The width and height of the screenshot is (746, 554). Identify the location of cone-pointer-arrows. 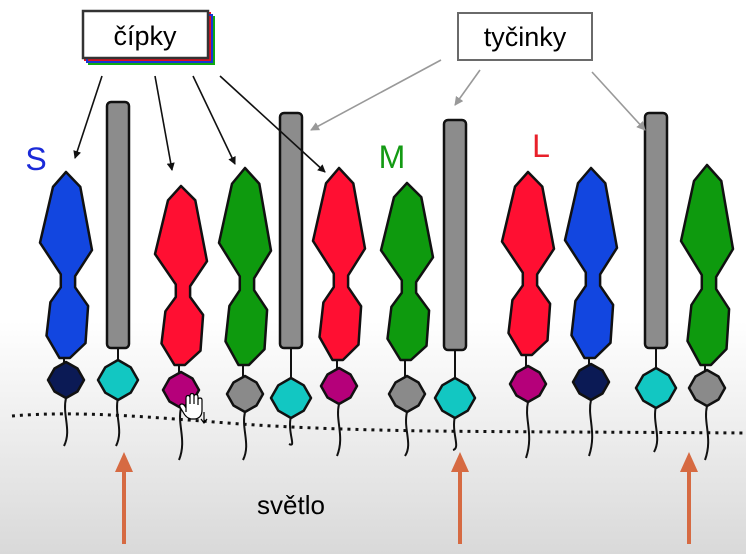
(199, 124).